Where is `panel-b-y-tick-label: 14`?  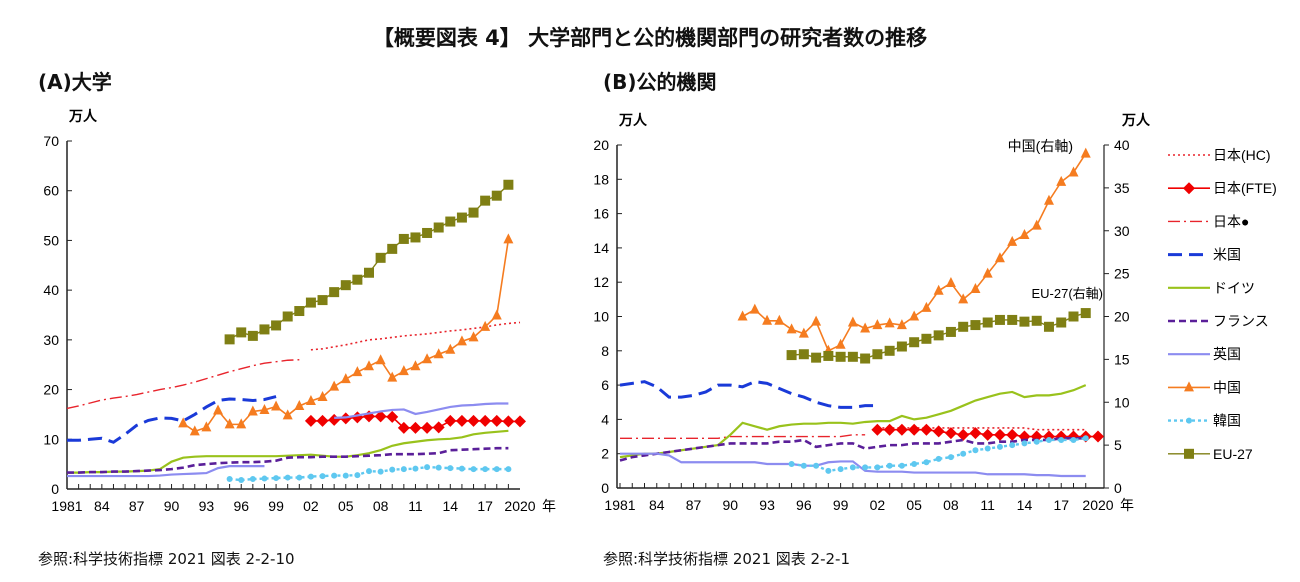
panel-b-y-tick-label: 14 is located at coordinates (601, 248).